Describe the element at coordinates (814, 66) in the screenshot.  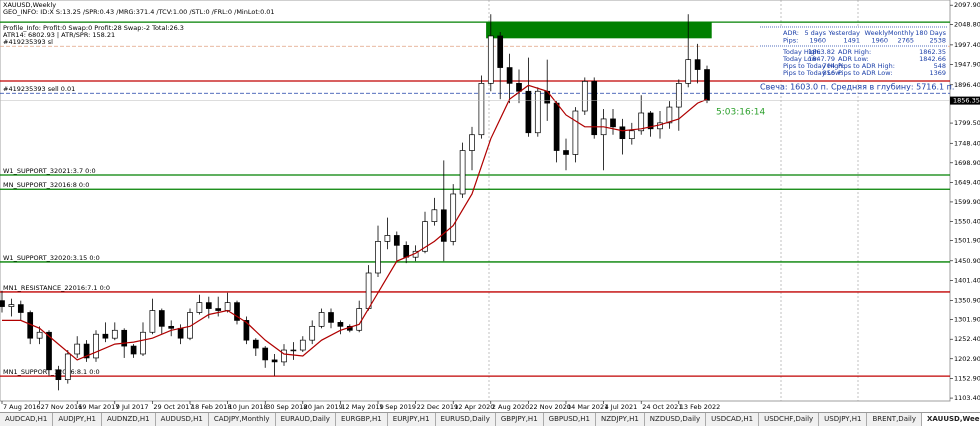
I see `stat-cell: Pips to Today High:` at that location.